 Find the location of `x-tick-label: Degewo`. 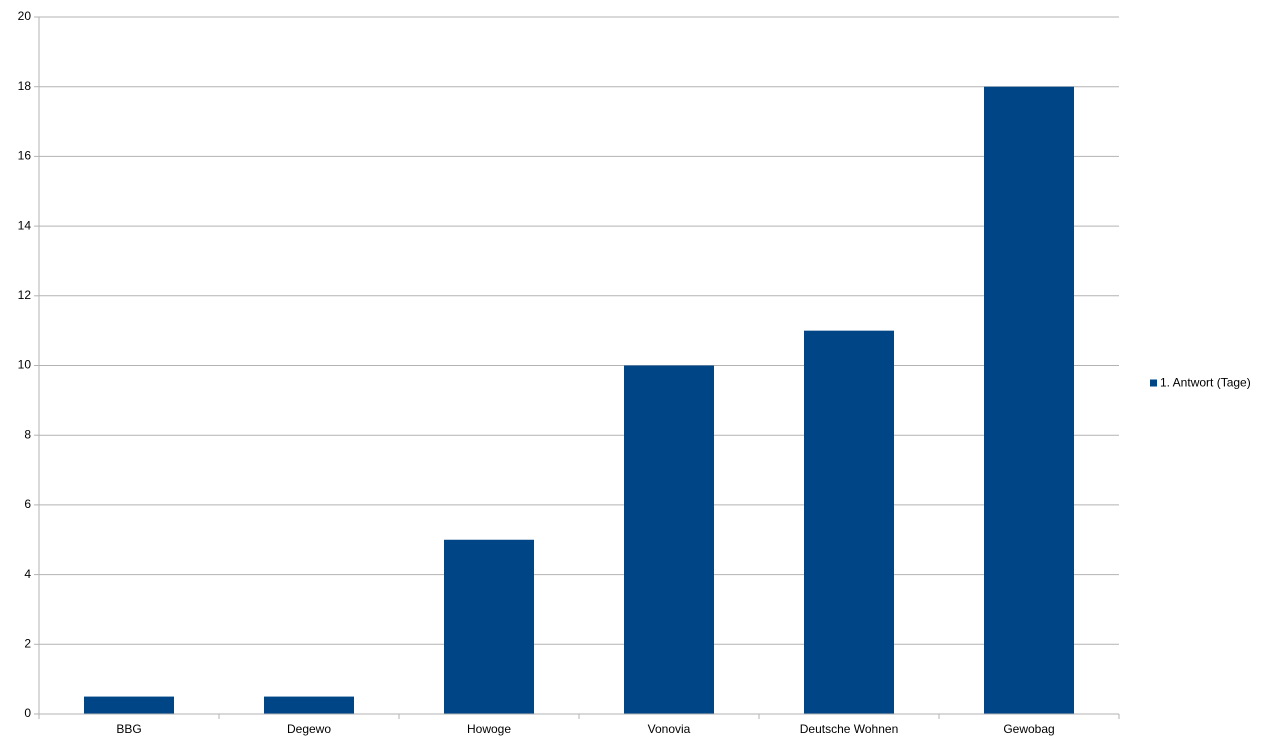

x-tick-label: Degewo is located at coordinates (309, 729).